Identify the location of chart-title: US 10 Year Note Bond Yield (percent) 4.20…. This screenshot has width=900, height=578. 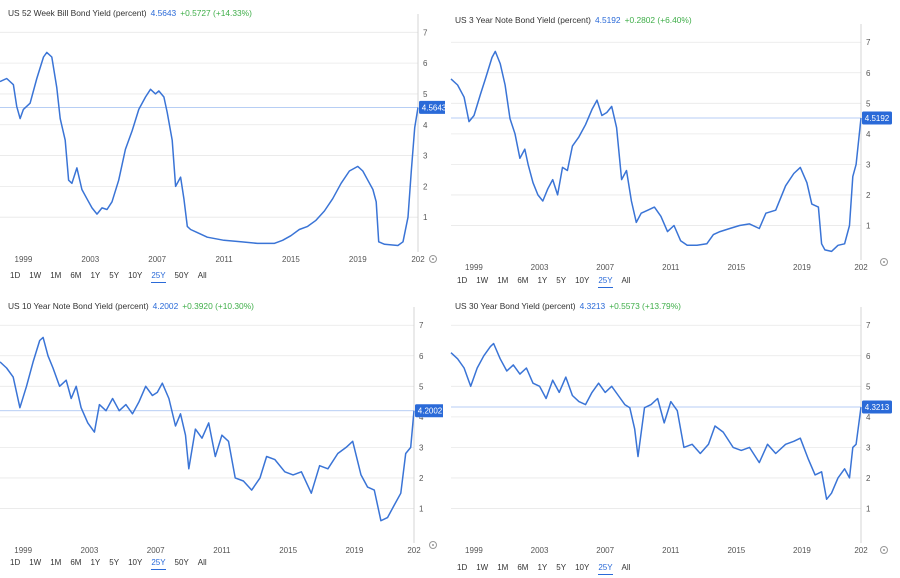
(131, 306).